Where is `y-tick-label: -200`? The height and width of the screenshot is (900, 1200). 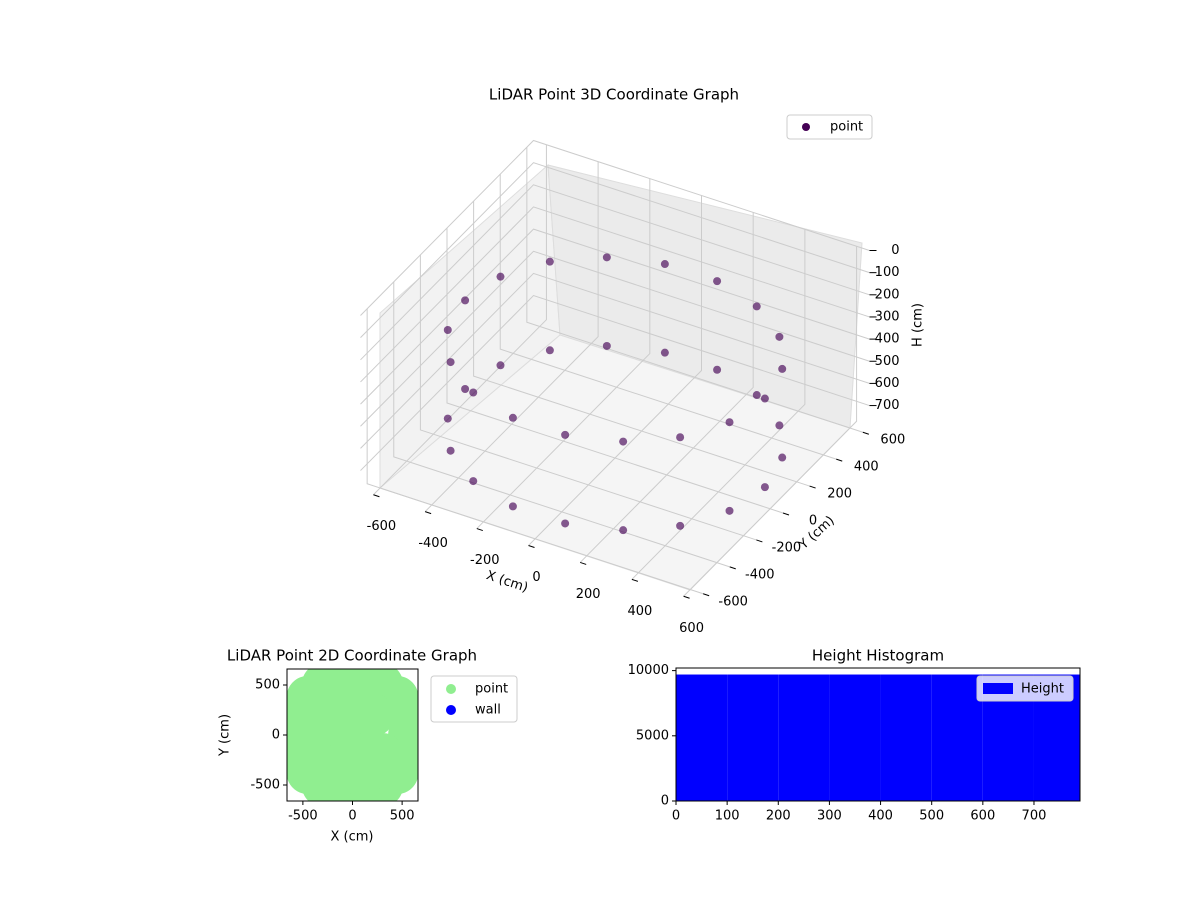
y-tick-label: -200 is located at coordinates (787, 547).